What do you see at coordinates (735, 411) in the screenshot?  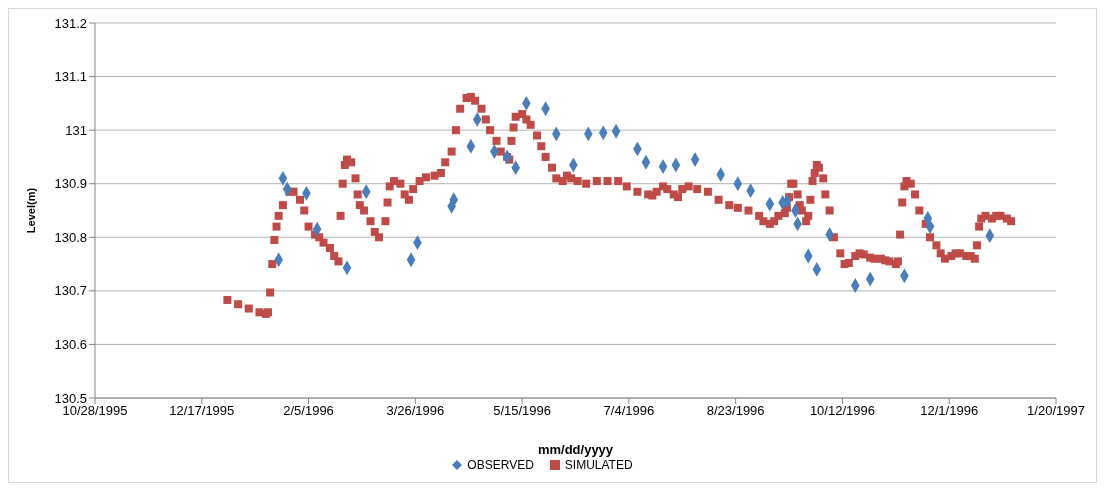 I see `x-tick-label: 8/23/1996` at bounding box center [735, 411].